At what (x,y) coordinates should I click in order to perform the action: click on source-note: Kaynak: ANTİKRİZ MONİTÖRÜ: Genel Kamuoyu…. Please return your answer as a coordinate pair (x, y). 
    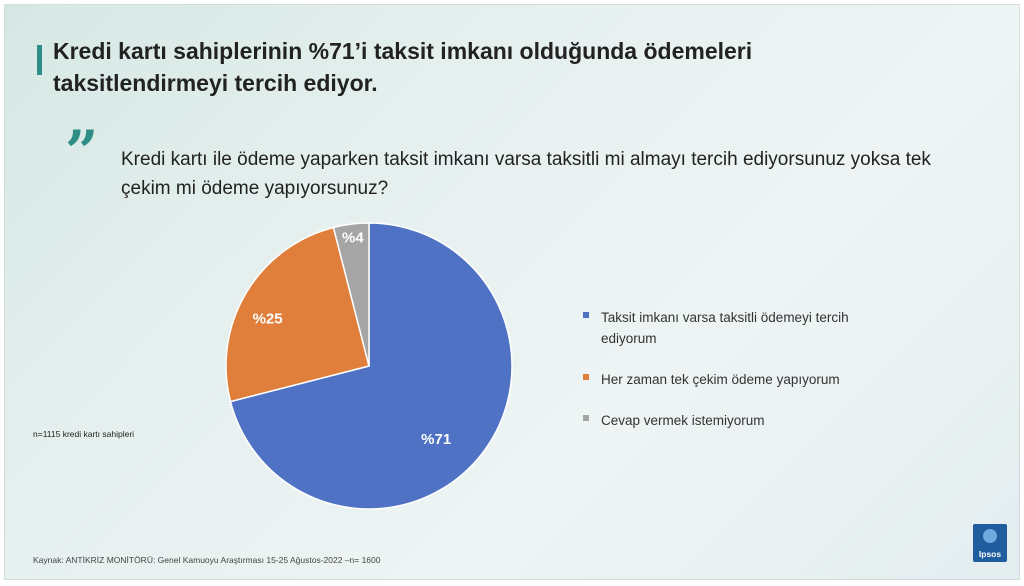
    Looking at the image, I should click on (207, 560).